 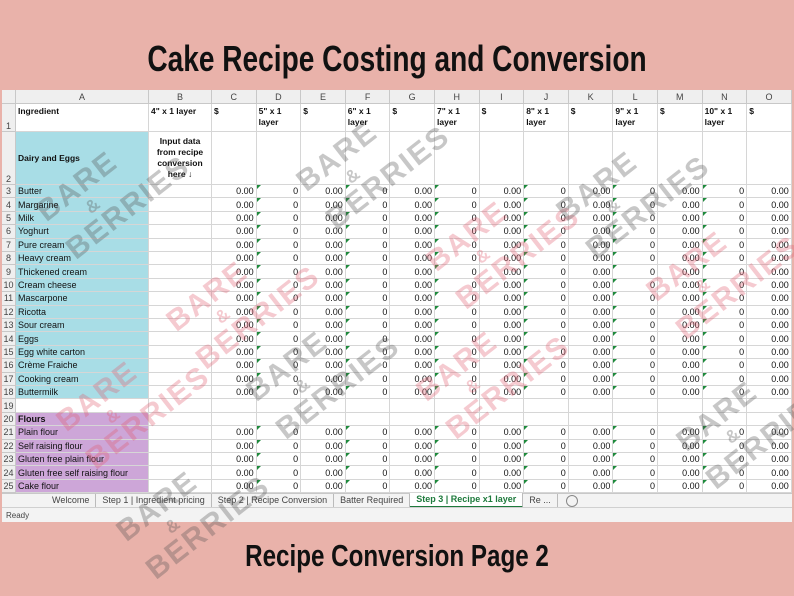 What do you see at coordinates (9, 326) in the screenshot?
I see `row-number: 13` at bounding box center [9, 326].